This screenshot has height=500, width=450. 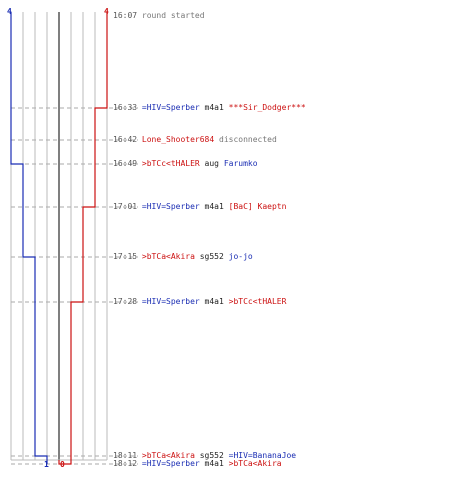 I want to click on event-time: 16:42, so click(x=125, y=139).